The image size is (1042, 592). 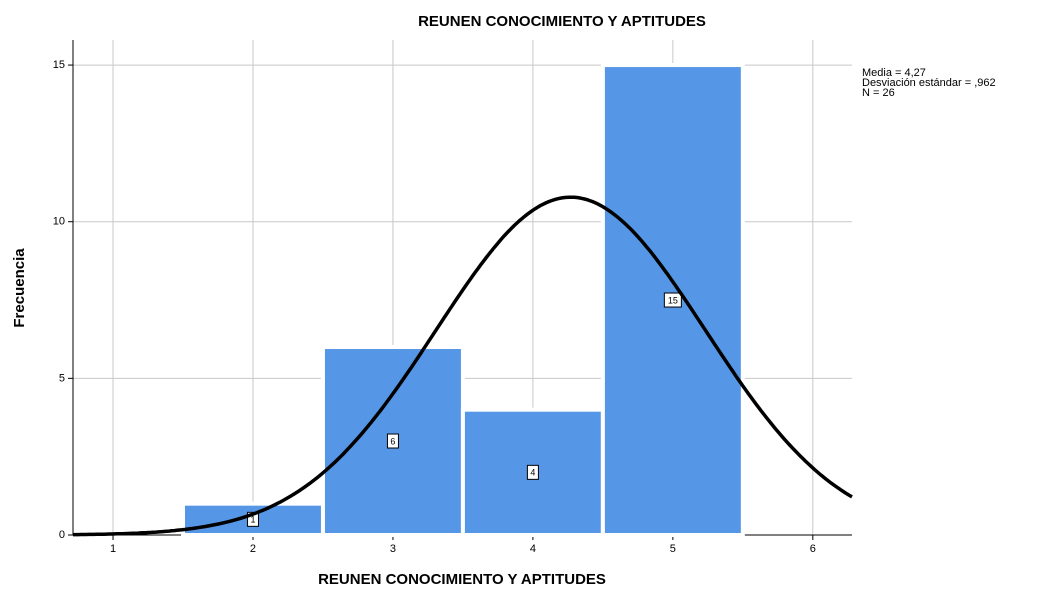 I want to click on x-tick-label: 5, so click(x=673, y=549).